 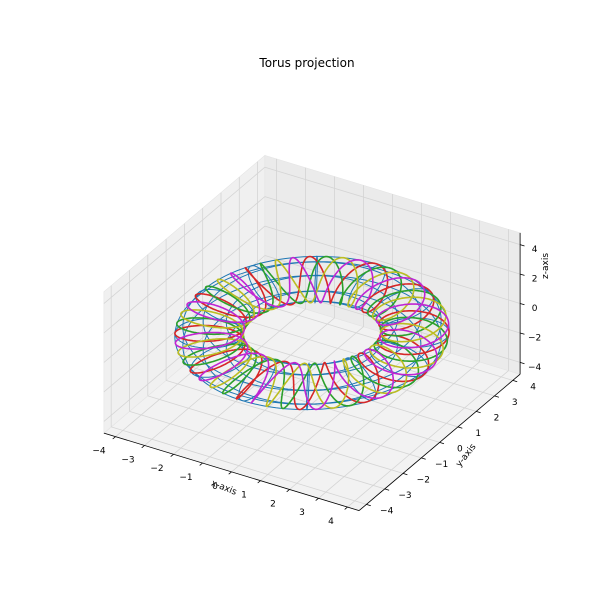 What do you see at coordinates (460, 450) in the screenshot?
I see `y-tick-label: 0` at bounding box center [460, 450].